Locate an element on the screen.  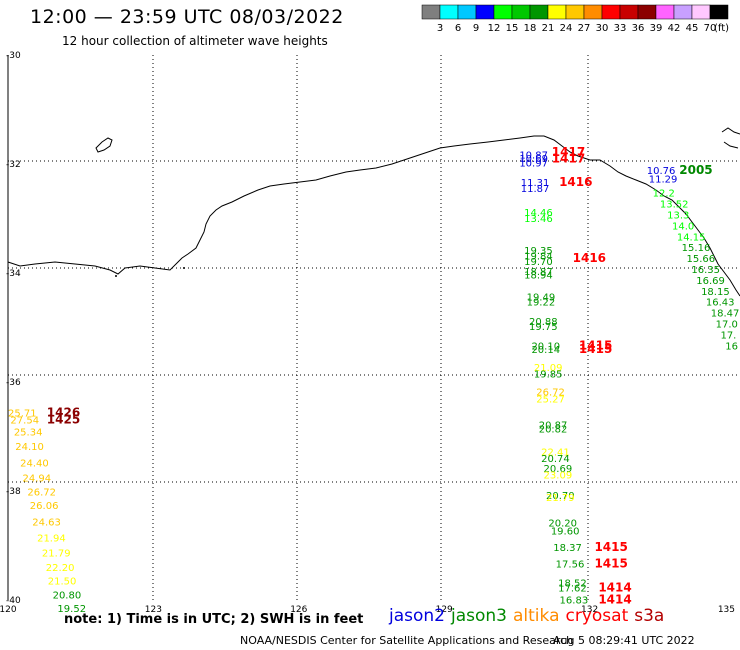
wave-reading: 20.74 is located at coordinates (555, 459).